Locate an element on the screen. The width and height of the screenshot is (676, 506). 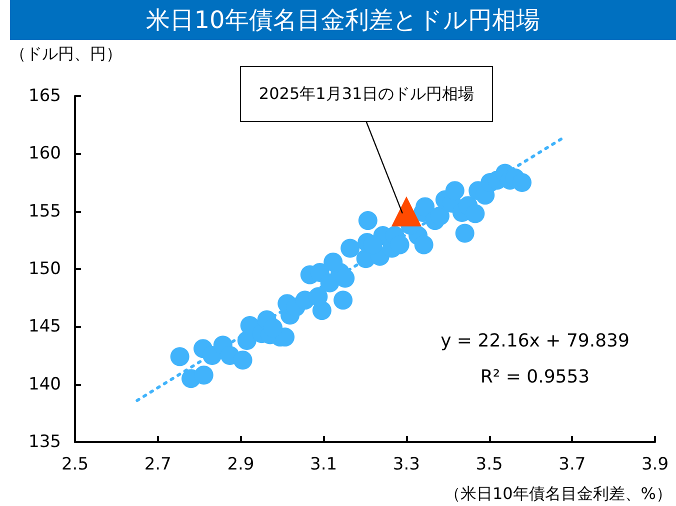
y-tick-label: 155 is located at coordinates (44, 211).